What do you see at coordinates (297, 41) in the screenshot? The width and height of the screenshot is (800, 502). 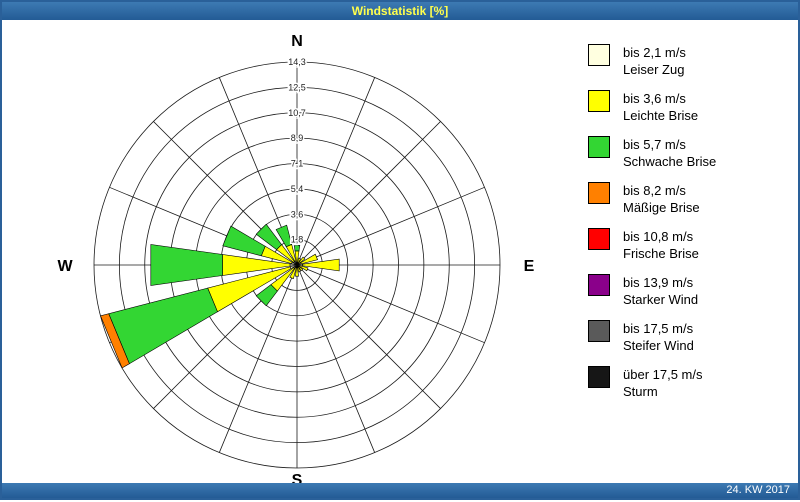 I see `compass-label-north: N` at bounding box center [297, 41].